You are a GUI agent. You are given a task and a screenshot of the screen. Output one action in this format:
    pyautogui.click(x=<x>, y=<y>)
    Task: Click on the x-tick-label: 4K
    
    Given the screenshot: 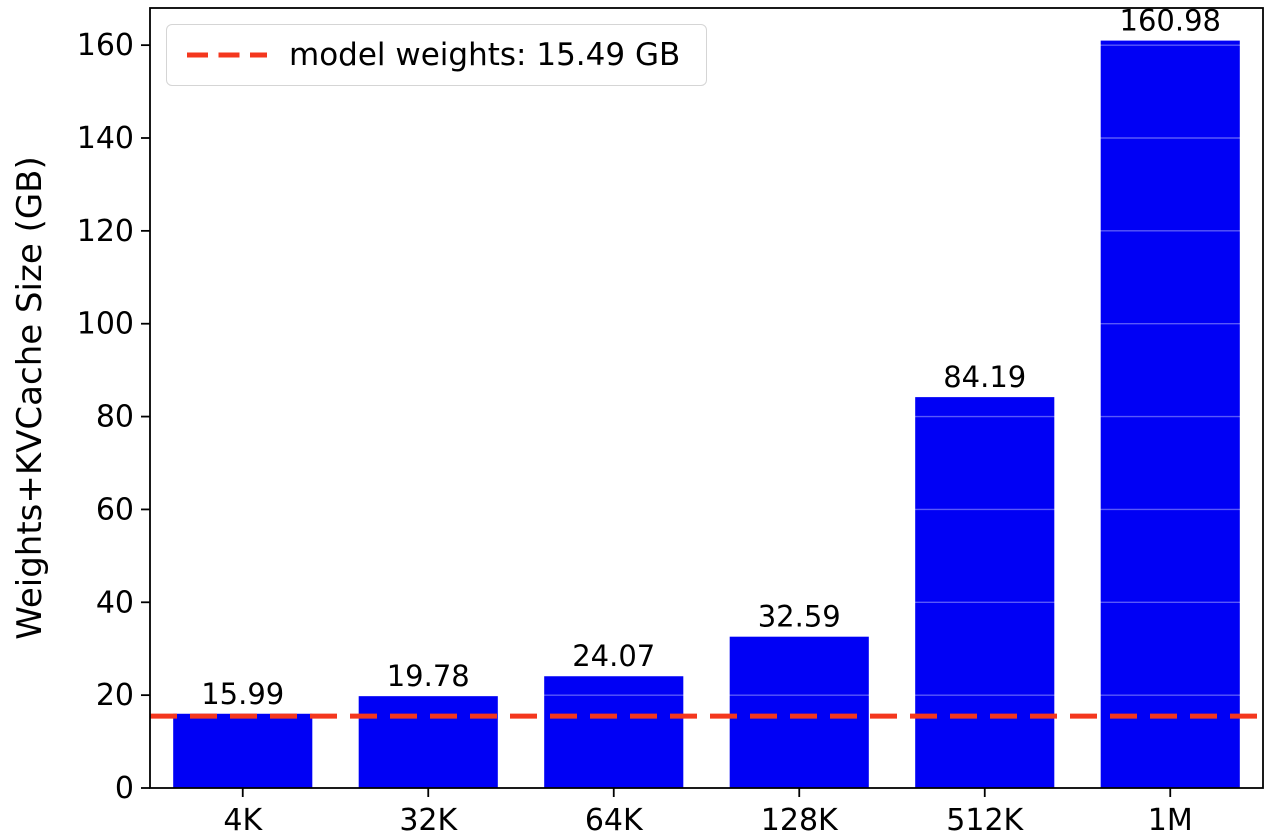 What is the action you would take?
    pyautogui.click(x=243, y=819)
    